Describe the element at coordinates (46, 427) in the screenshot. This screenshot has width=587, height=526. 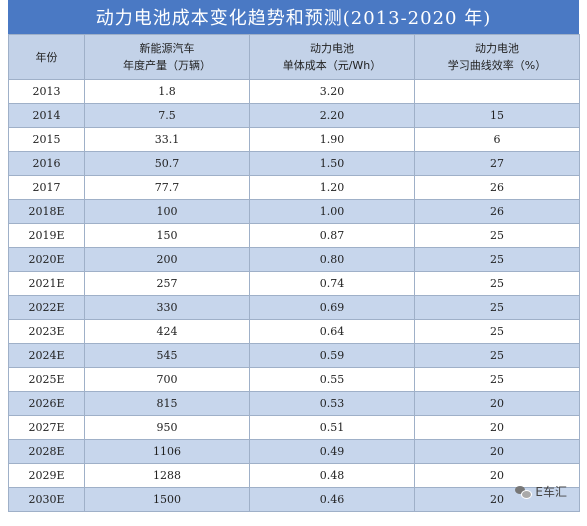
I see `cell-year: 2027E` at that location.